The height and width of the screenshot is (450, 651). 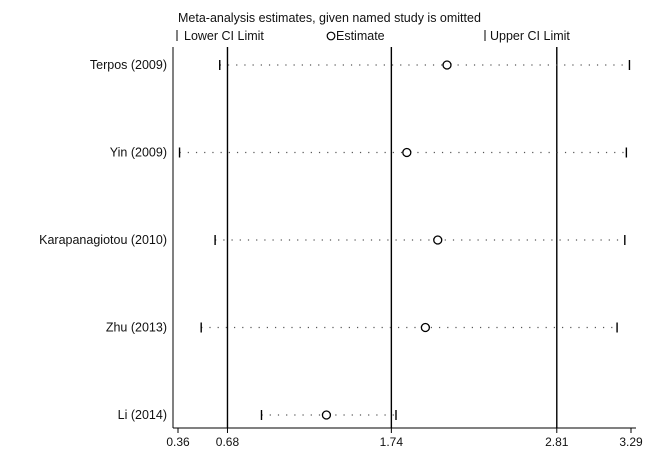 What do you see at coordinates (369, 153) in the screenshot?
I see `study-row: Yin (2009)` at bounding box center [369, 153].